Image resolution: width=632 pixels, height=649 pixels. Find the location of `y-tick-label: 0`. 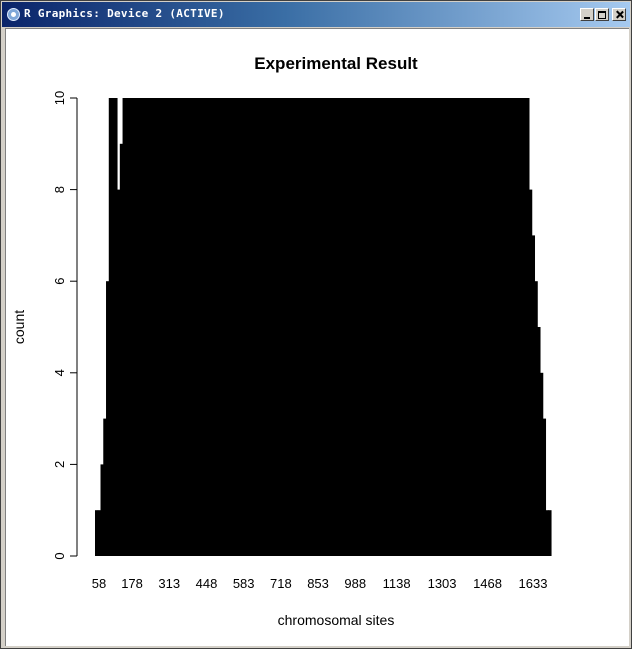

y-tick-label: 0 is located at coordinates (59, 555).